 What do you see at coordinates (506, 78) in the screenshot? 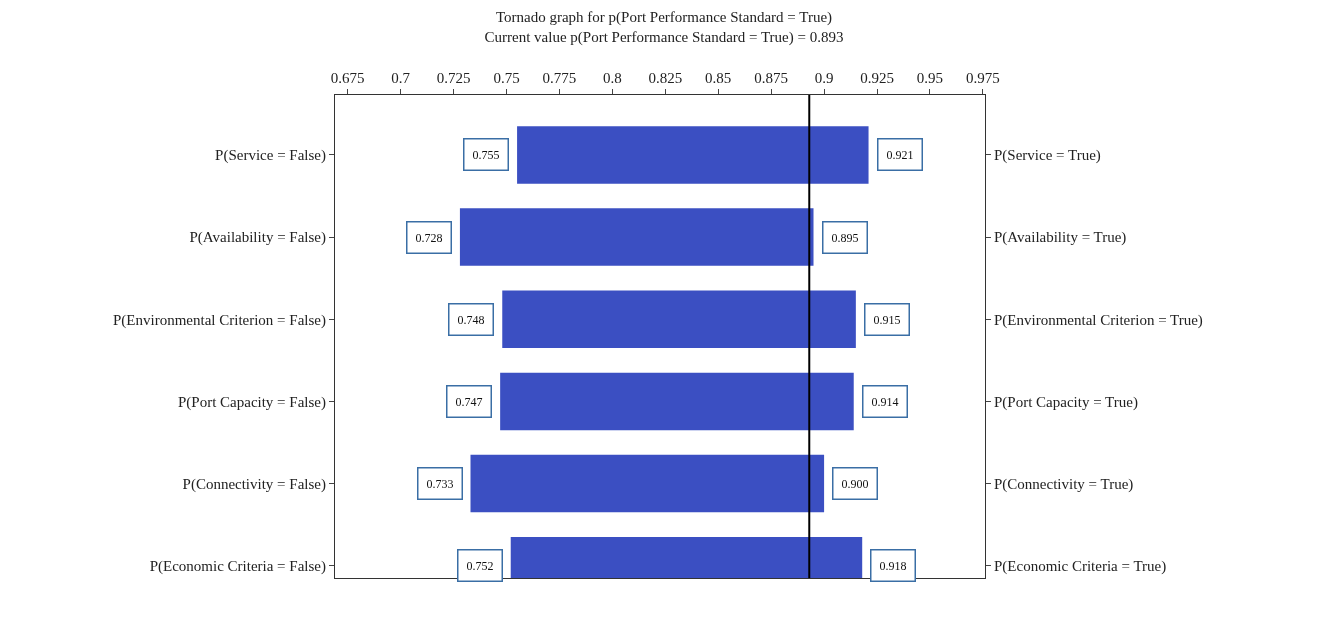
I see `x-tick-label: 0.75` at bounding box center [506, 78].